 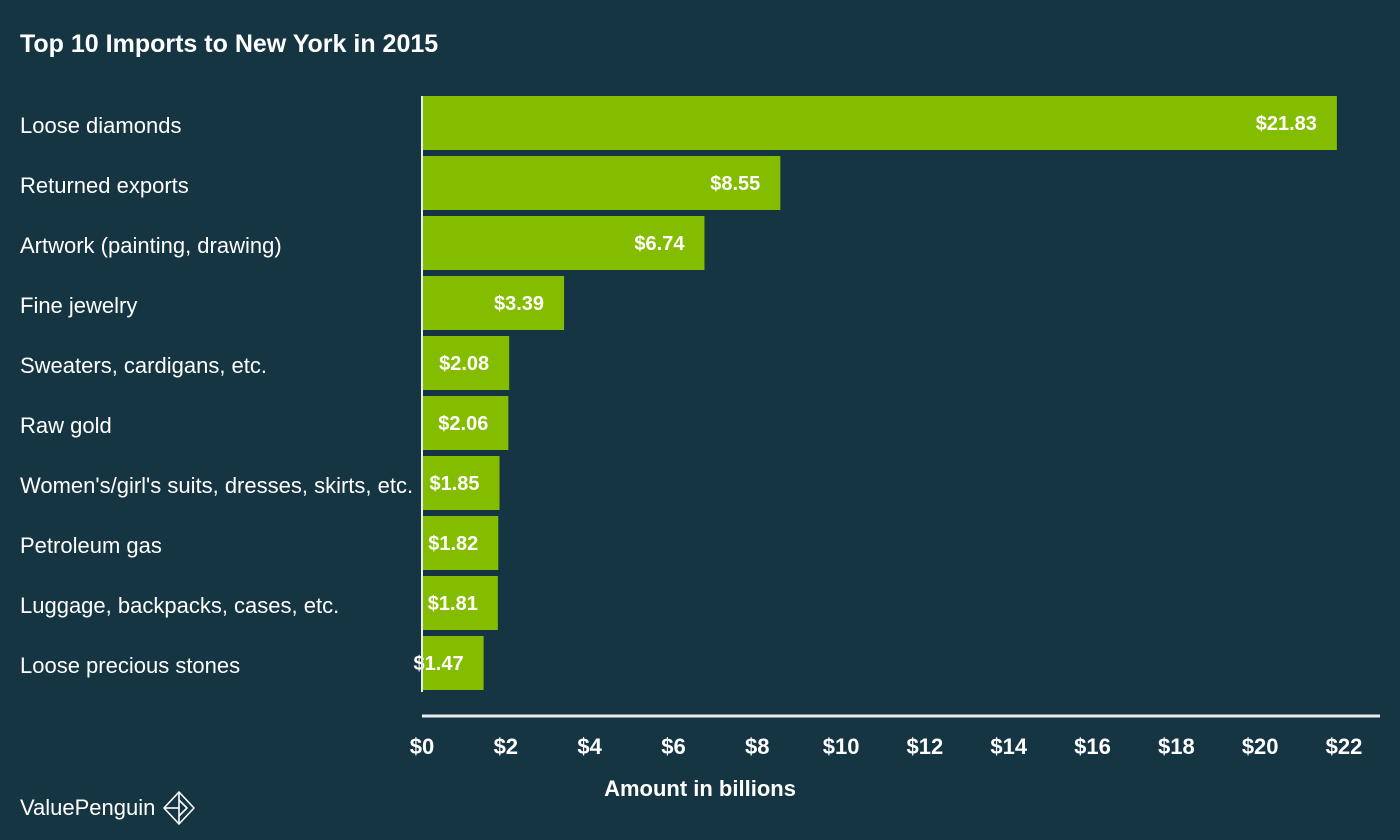 What do you see at coordinates (757, 746) in the screenshot?
I see `x-tick-label: $8` at bounding box center [757, 746].